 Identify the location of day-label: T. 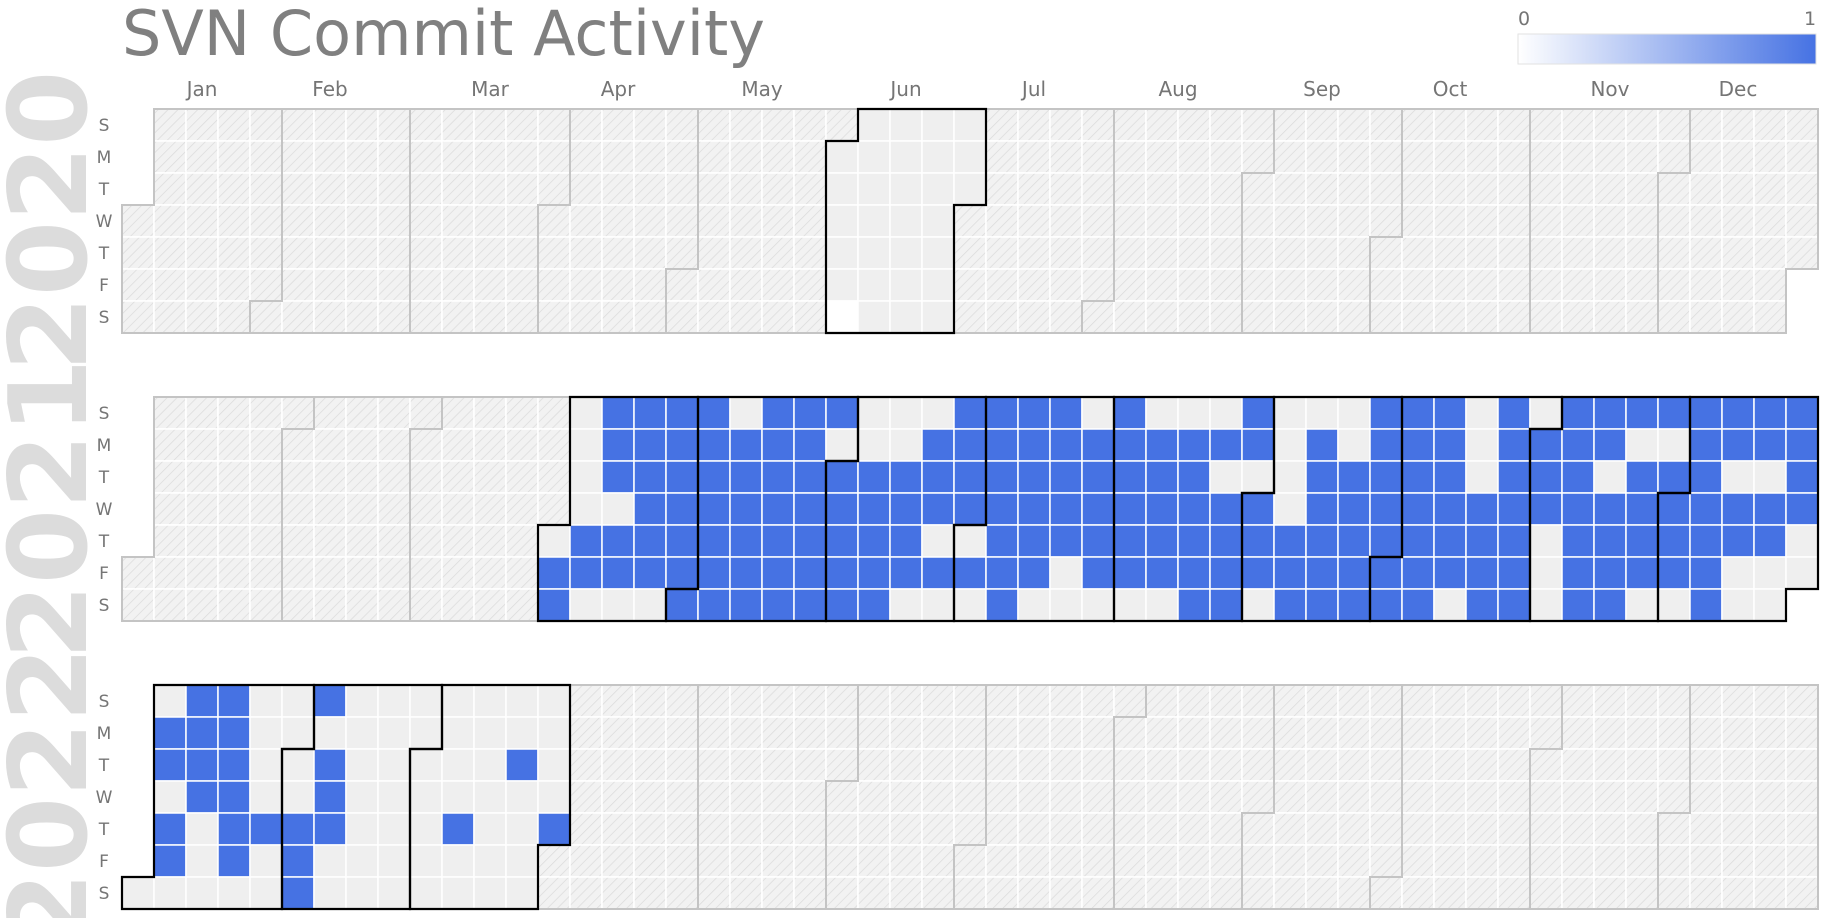
(104, 766).